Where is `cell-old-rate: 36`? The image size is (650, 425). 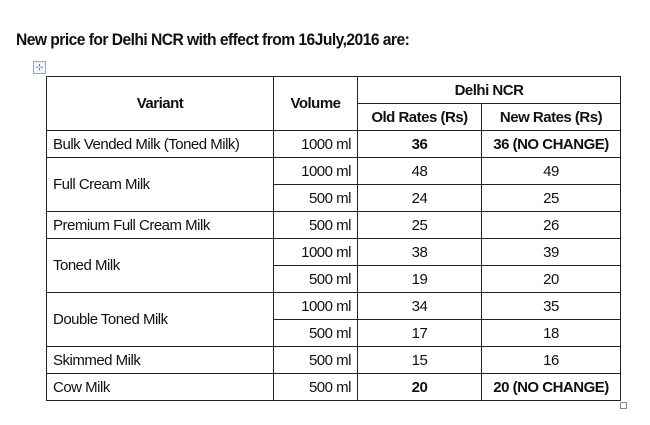
cell-old-rate: 36 is located at coordinates (419, 144).